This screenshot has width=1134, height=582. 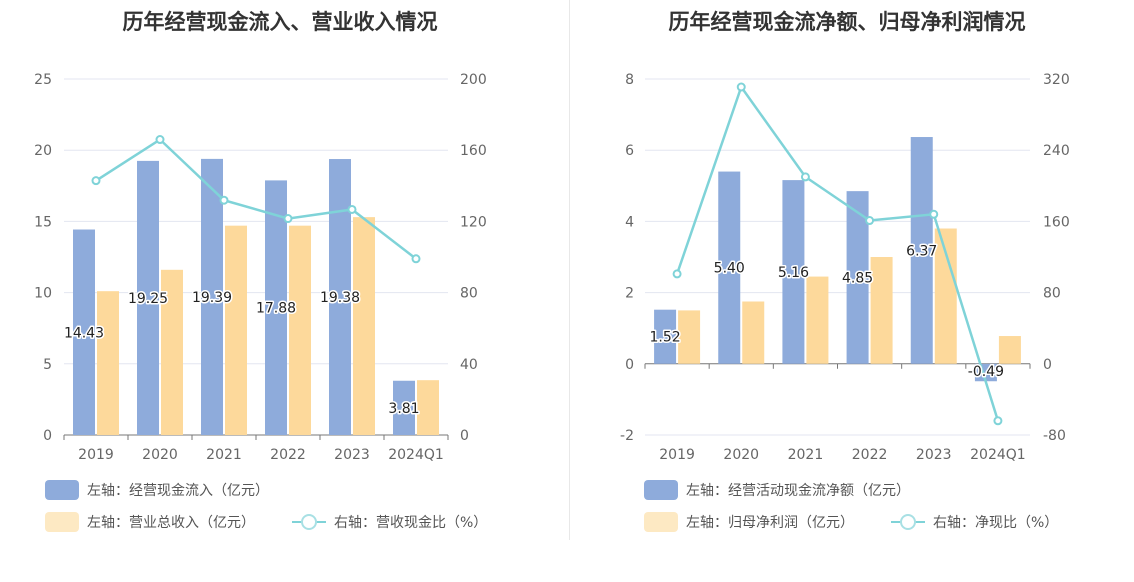 I want to click on legend-item-net-ratio: 右轴：净现比（%）, so click(x=974, y=522).